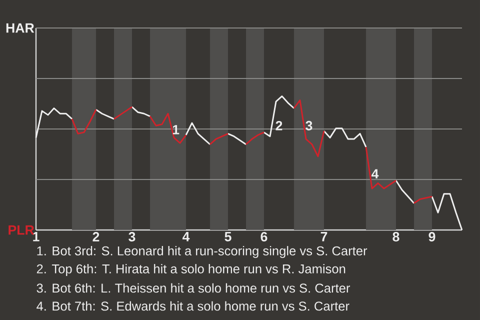  What do you see at coordinates (432, 237) in the screenshot?
I see `x-tick-label: 9` at bounding box center [432, 237].